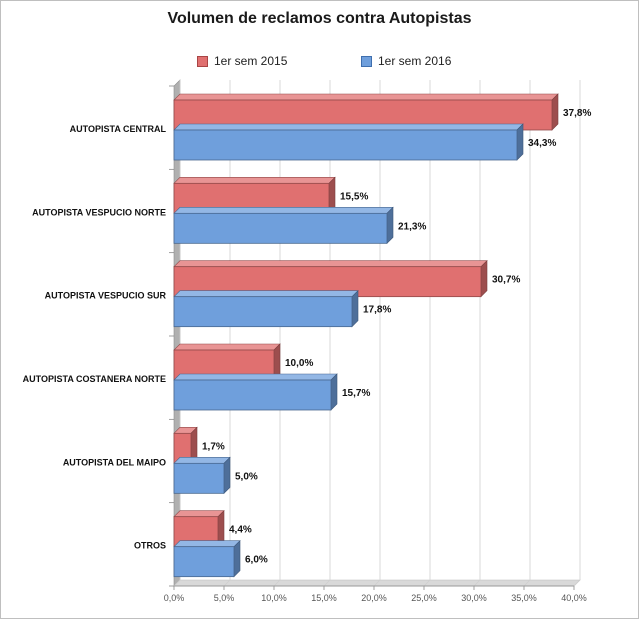 Image resolution: width=639 pixels, height=619 pixels. Describe the element at coordinates (99, 212) in the screenshot. I see `category-label: AUTOPISTA VESPUCIO NORTE` at that location.